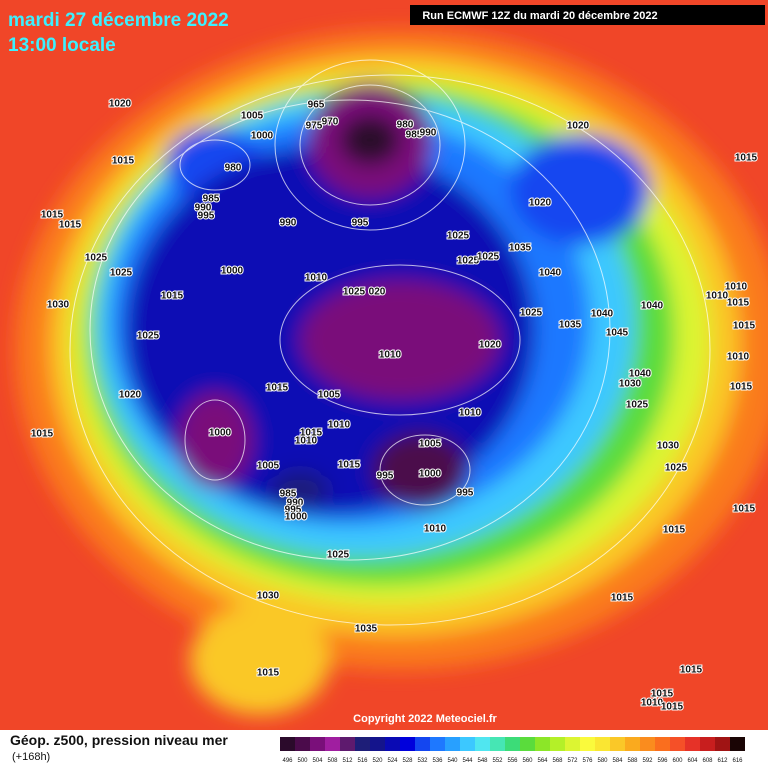  What do you see at coordinates (617, 761) in the screenshot?
I see `scale-label: 584` at bounding box center [617, 761].